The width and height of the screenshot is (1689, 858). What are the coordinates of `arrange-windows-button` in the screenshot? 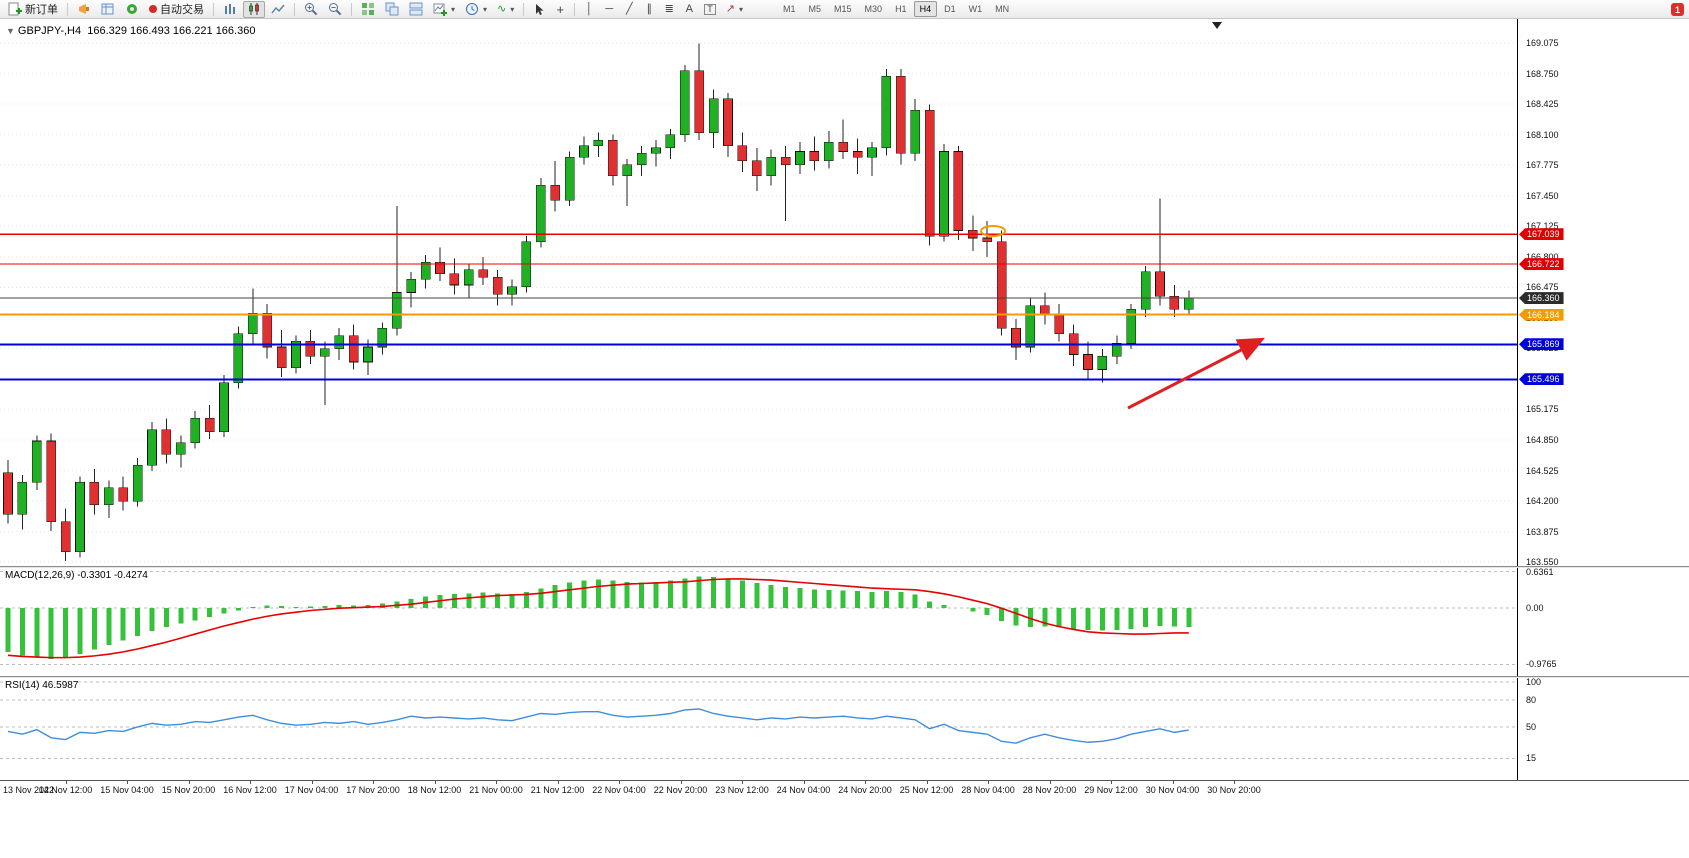 It's located at (416, 9).